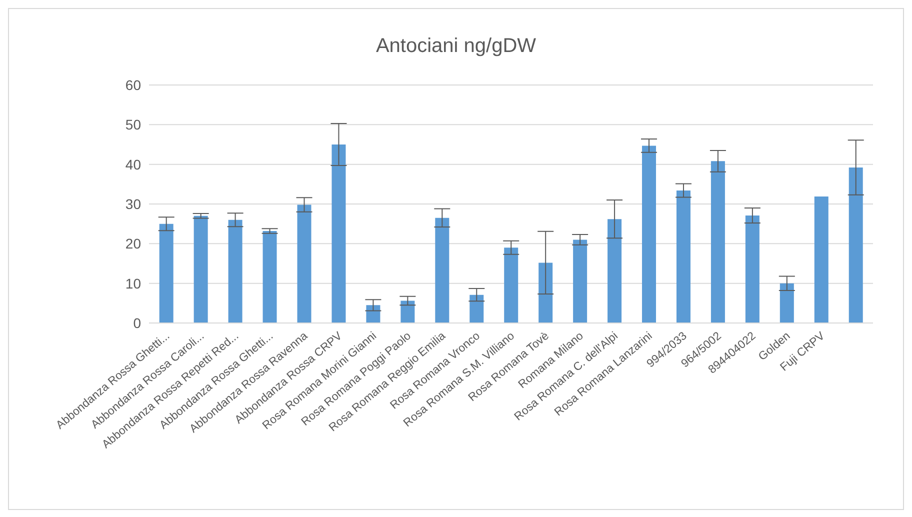  Describe the element at coordinates (133, 124) in the screenshot. I see `y-tick-label: 50` at that location.